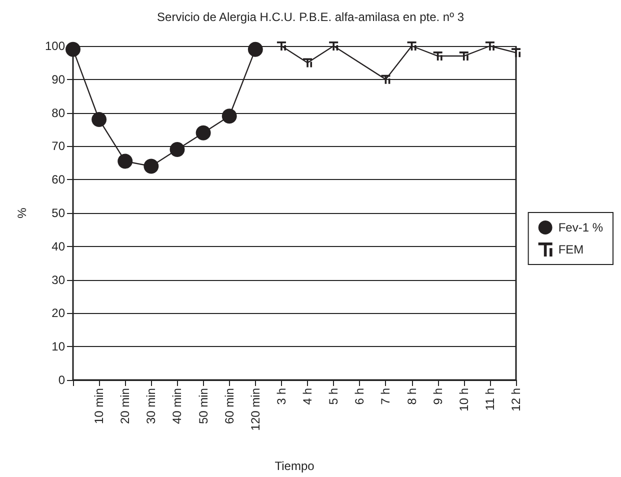  What do you see at coordinates (59, 347) in the screenshot?
I see `y-tick-label: 10` at bounding box center [59, 347].